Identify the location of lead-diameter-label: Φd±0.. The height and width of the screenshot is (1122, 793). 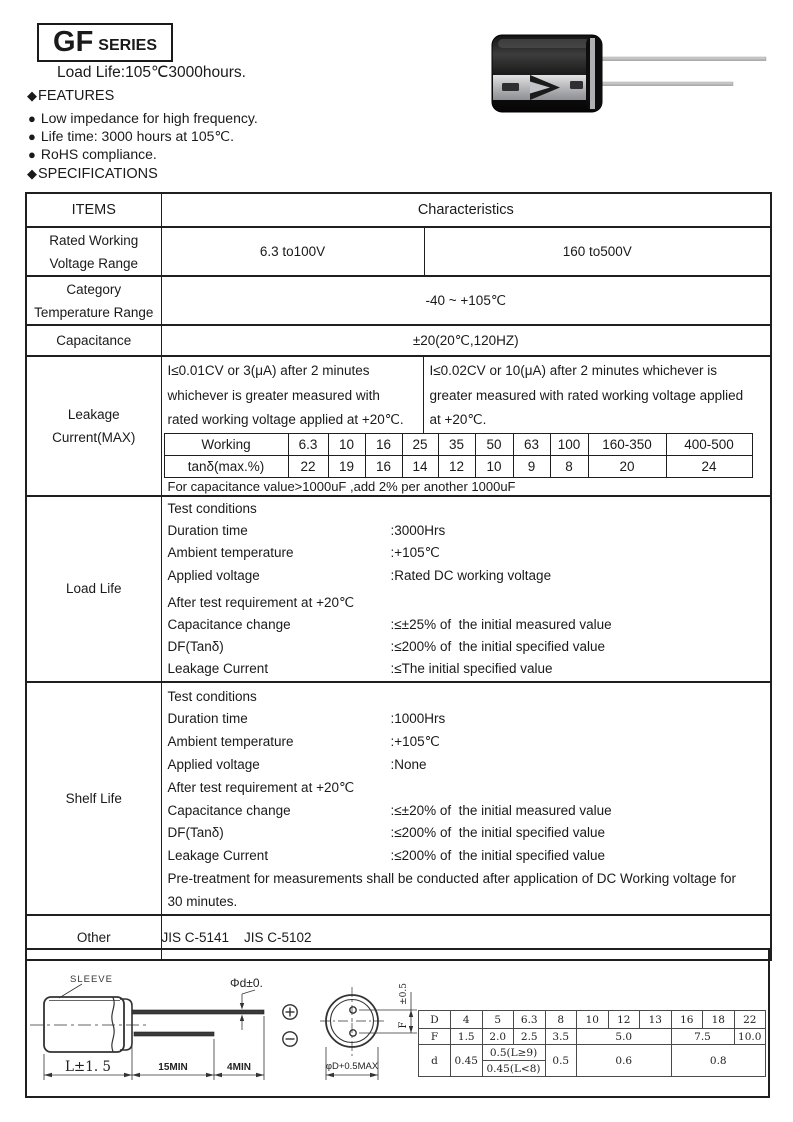
(246, 983).